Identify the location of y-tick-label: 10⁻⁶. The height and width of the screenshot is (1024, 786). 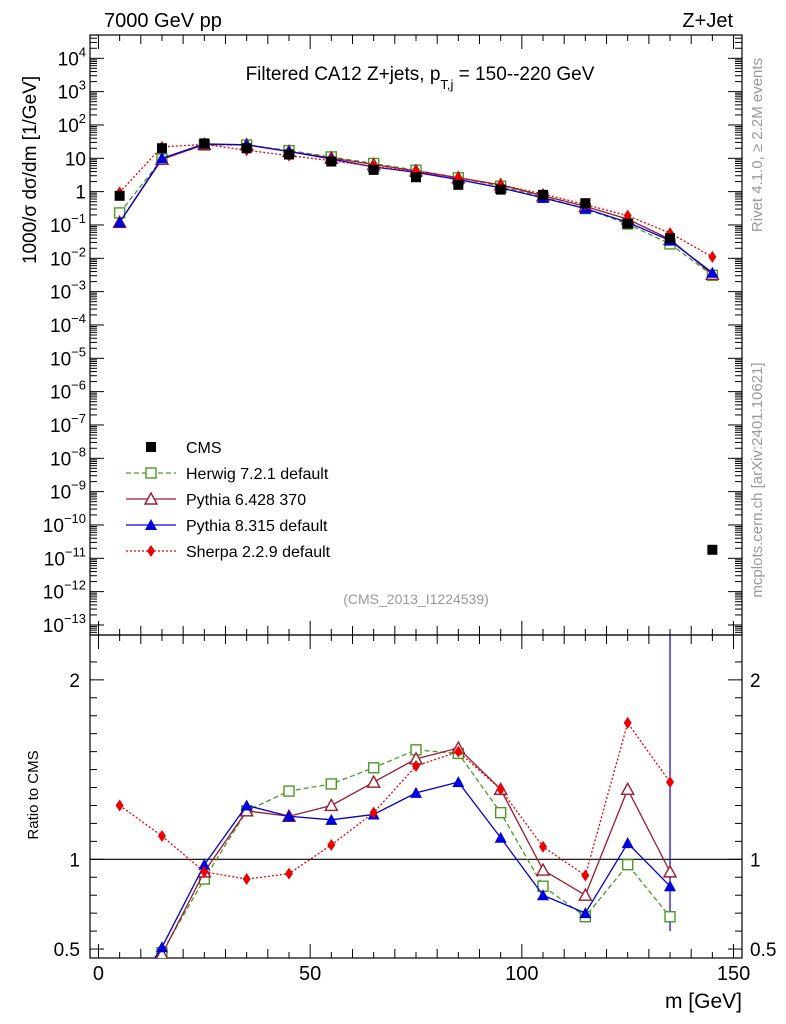
(68, 391).